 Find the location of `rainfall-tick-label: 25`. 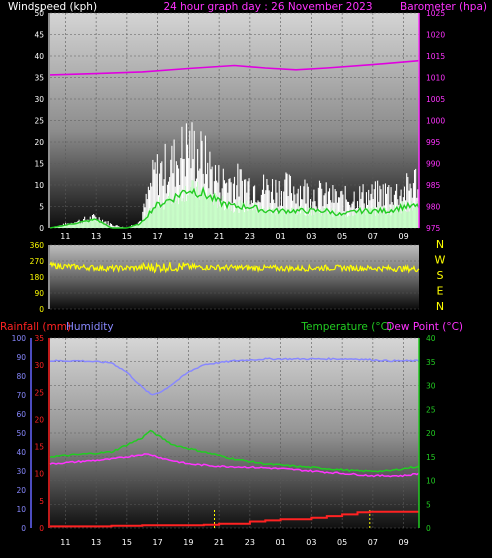

rainfall-tick-label: 25 is located at coordinates (39, 392).